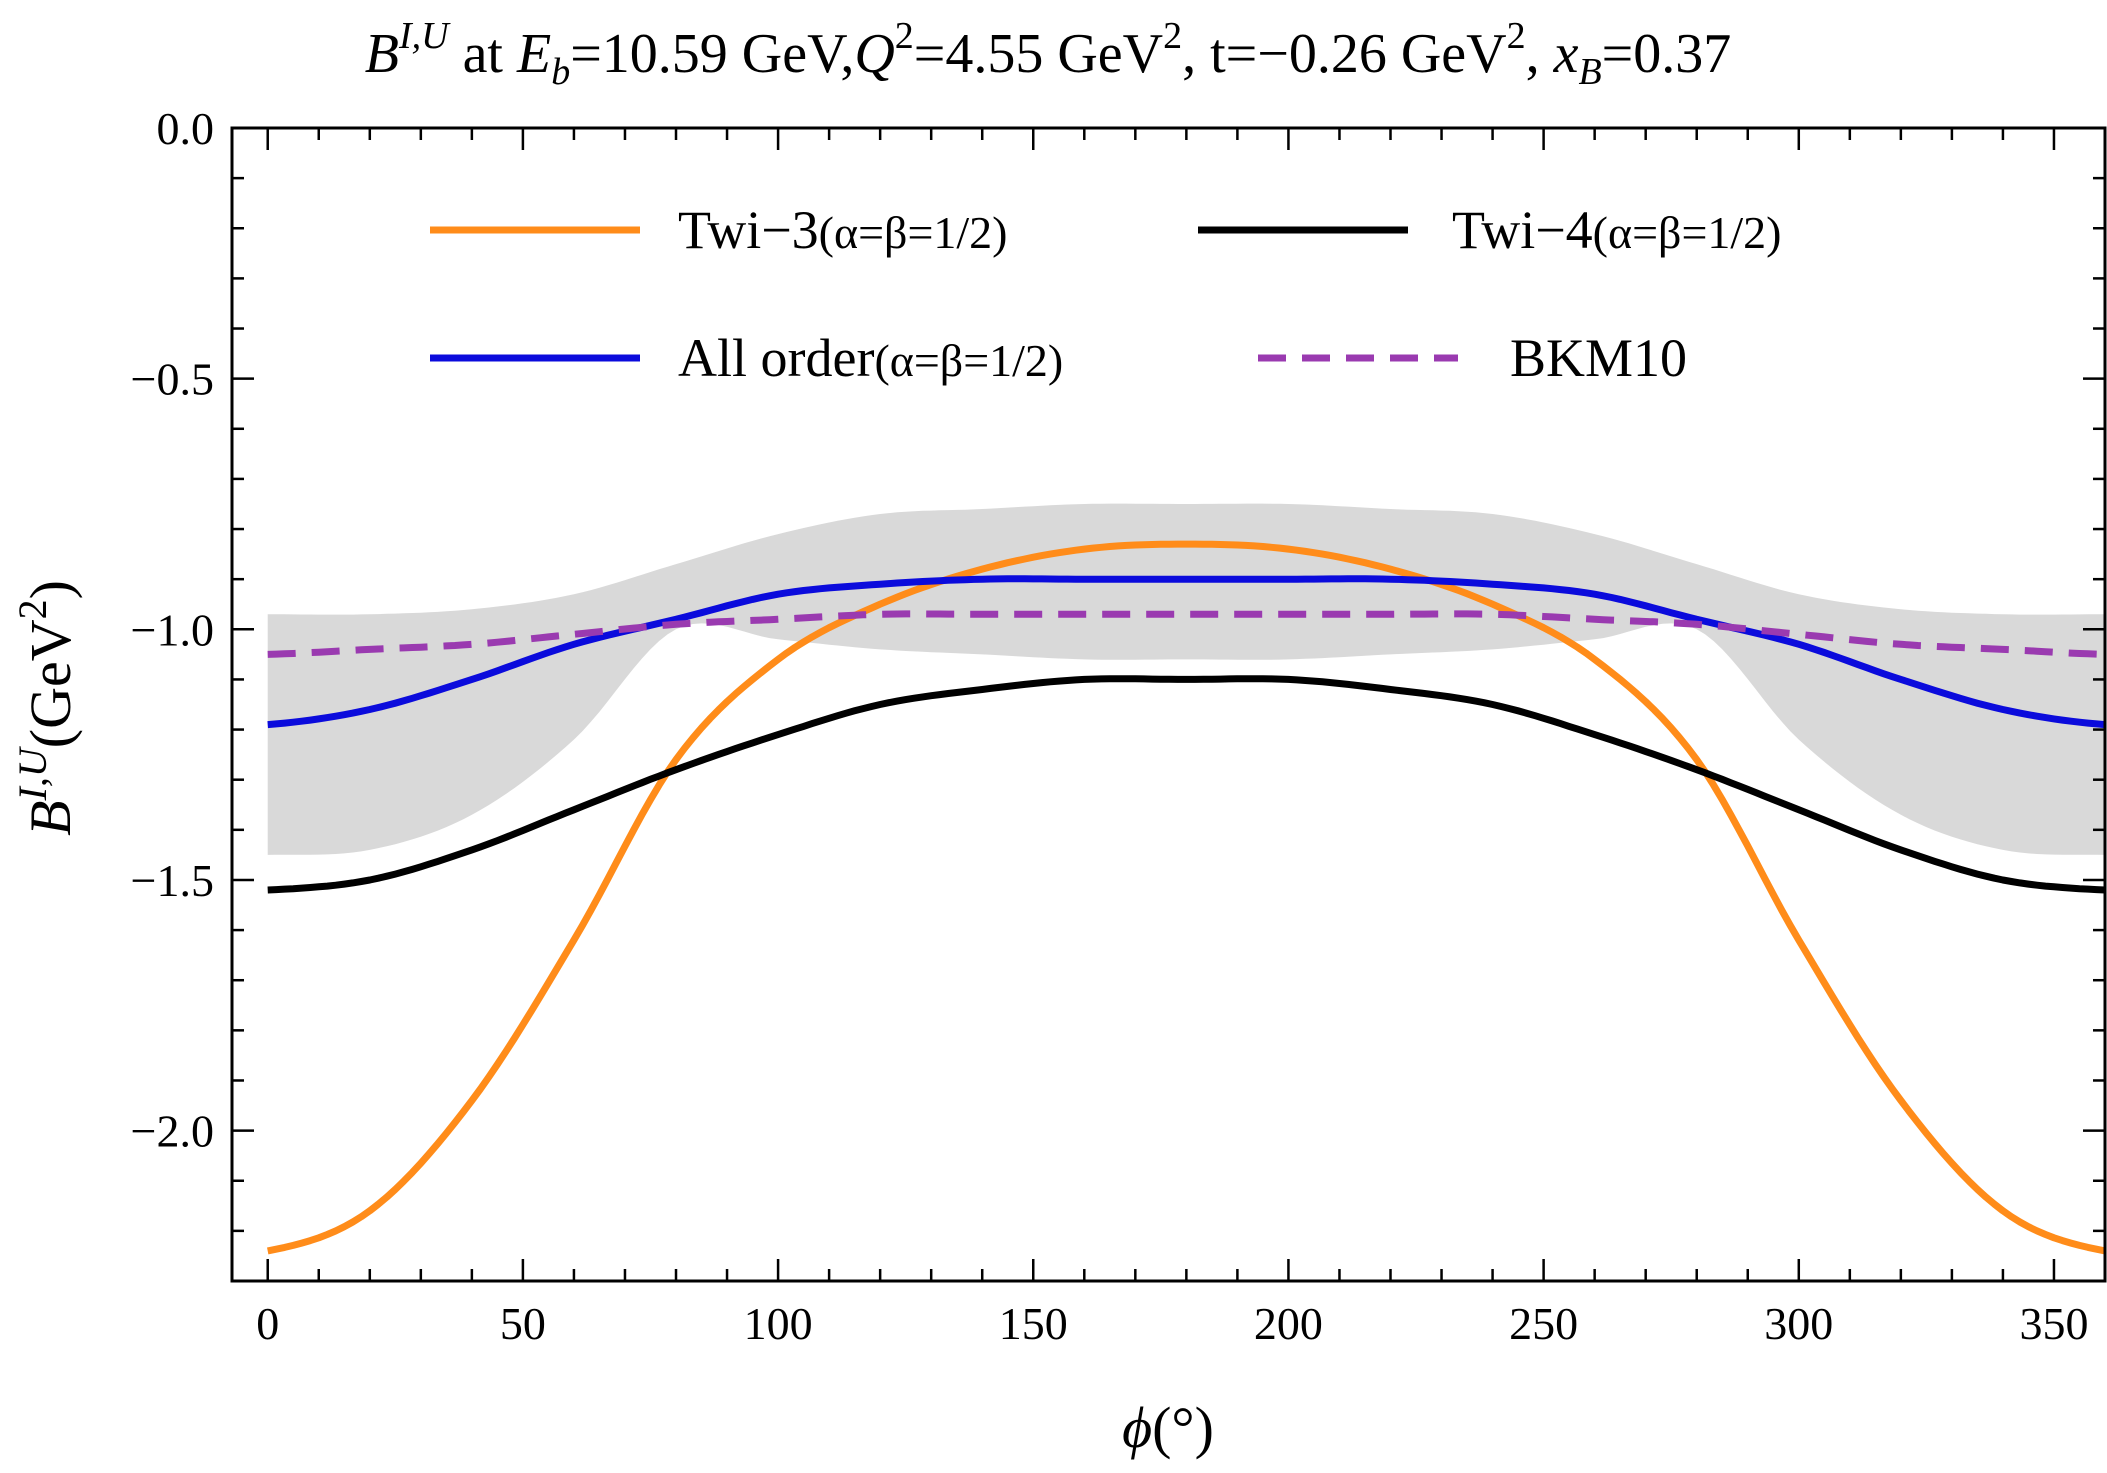  Describe the element at coordinates (778, 1323) in the screenshot. I see `x-tick-label: 100` at that location.